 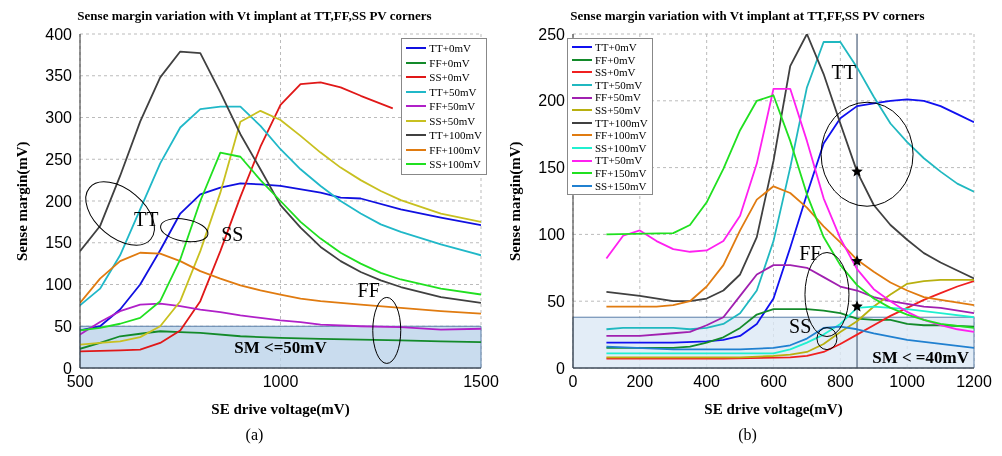 What do you see at coordinates (59, 34) in the screenshot?
I see `y-tick-label: 400` at bounding box center [59, 34].